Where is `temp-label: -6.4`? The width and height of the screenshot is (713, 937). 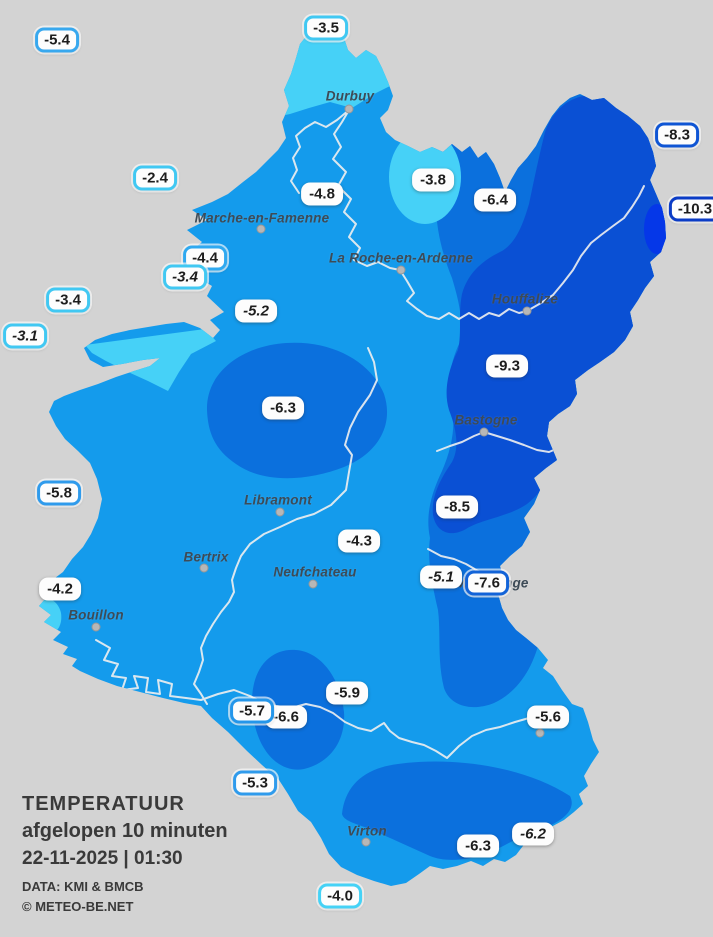 temp-label: -6.4 is located at coordinates (495, 200).